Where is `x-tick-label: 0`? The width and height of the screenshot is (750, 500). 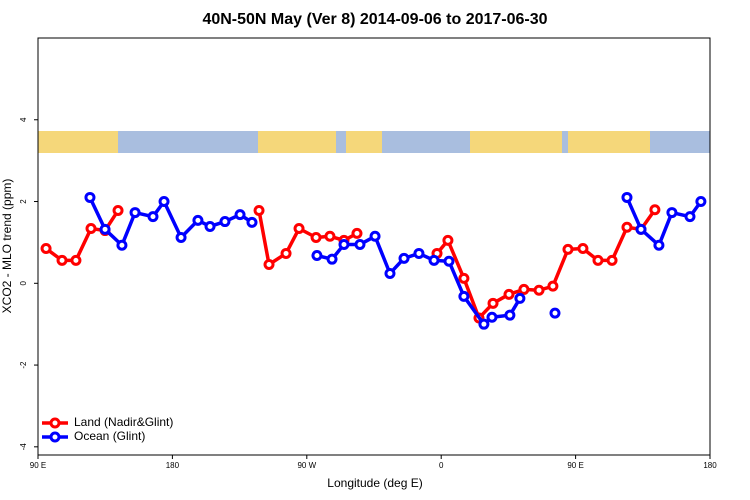
x-tick-label: 0 is located at coordinates (441, 465).